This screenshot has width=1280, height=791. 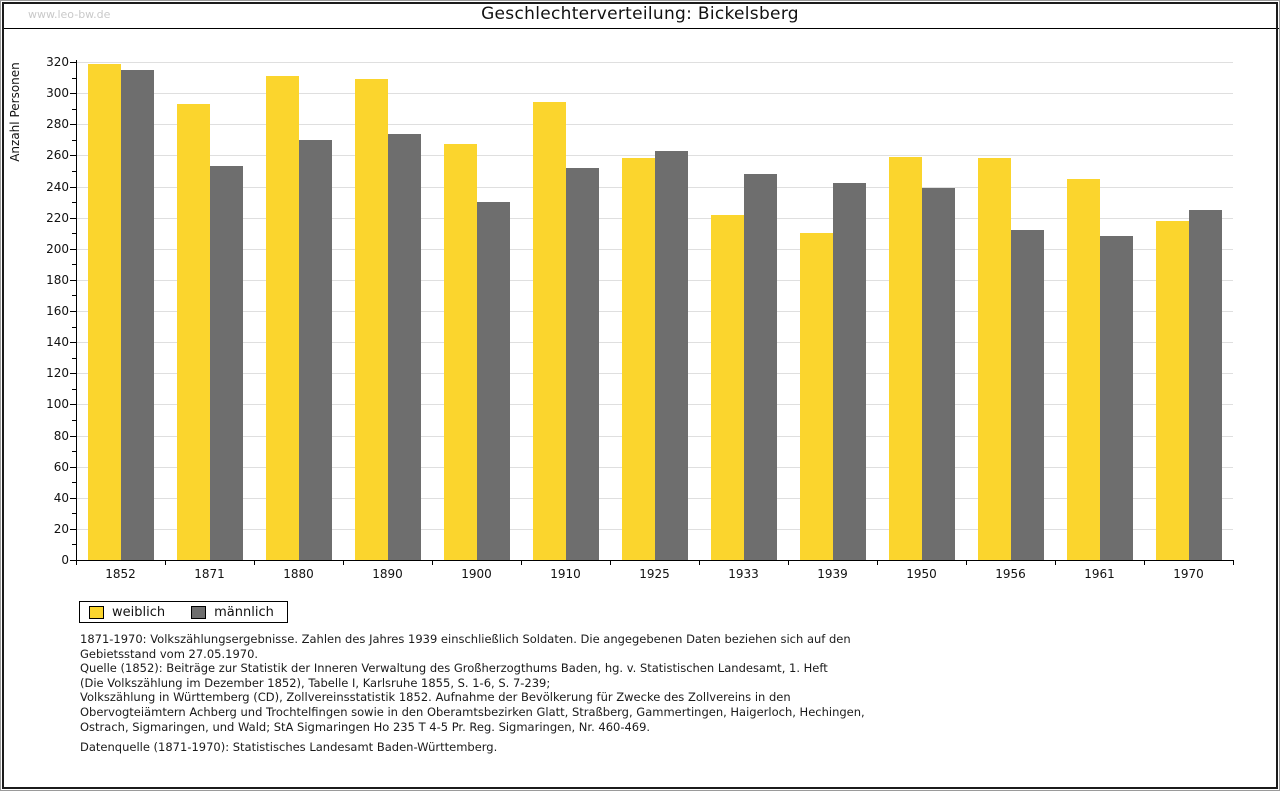 What do you see at coordinates (493, 381) in the screenshot?
I see `bar-maennlich-1900` at bounding box center [493, 381].